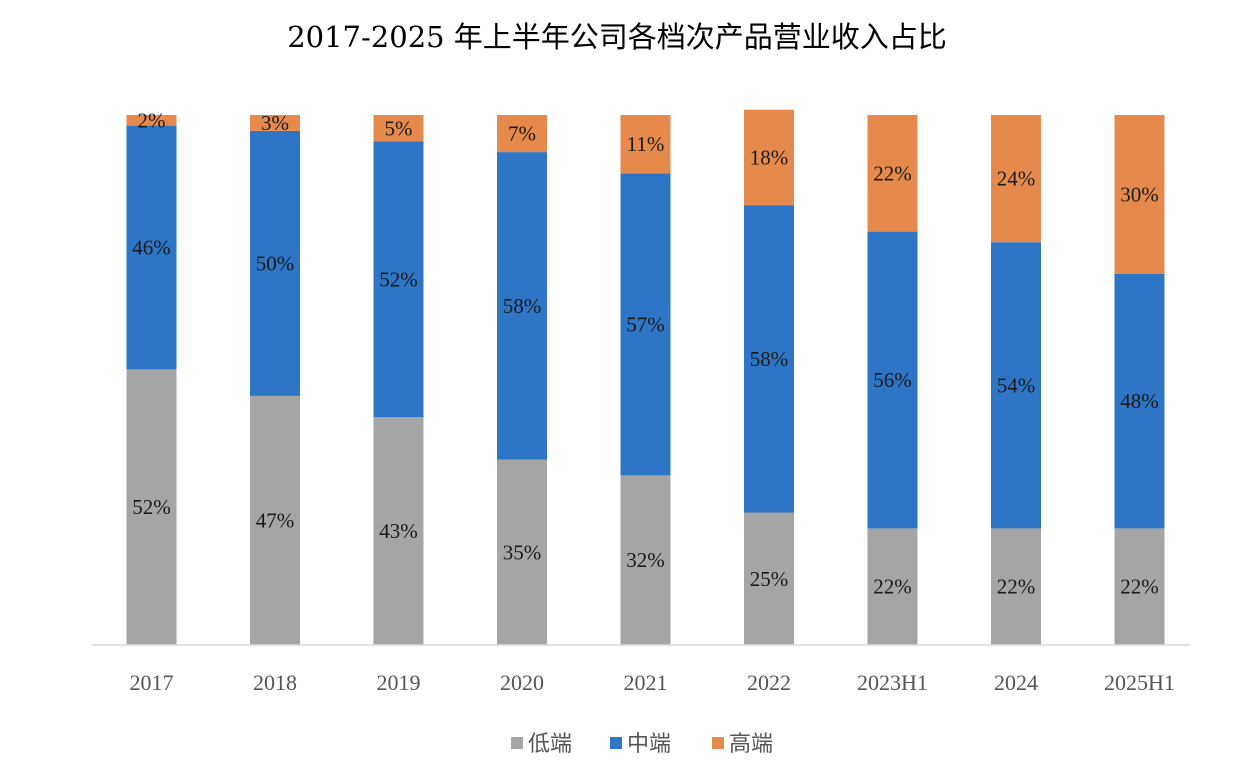 This screenshot has height=784, width=1234. I want to click on data-label-low-2020: 35%, so click(522, 552).